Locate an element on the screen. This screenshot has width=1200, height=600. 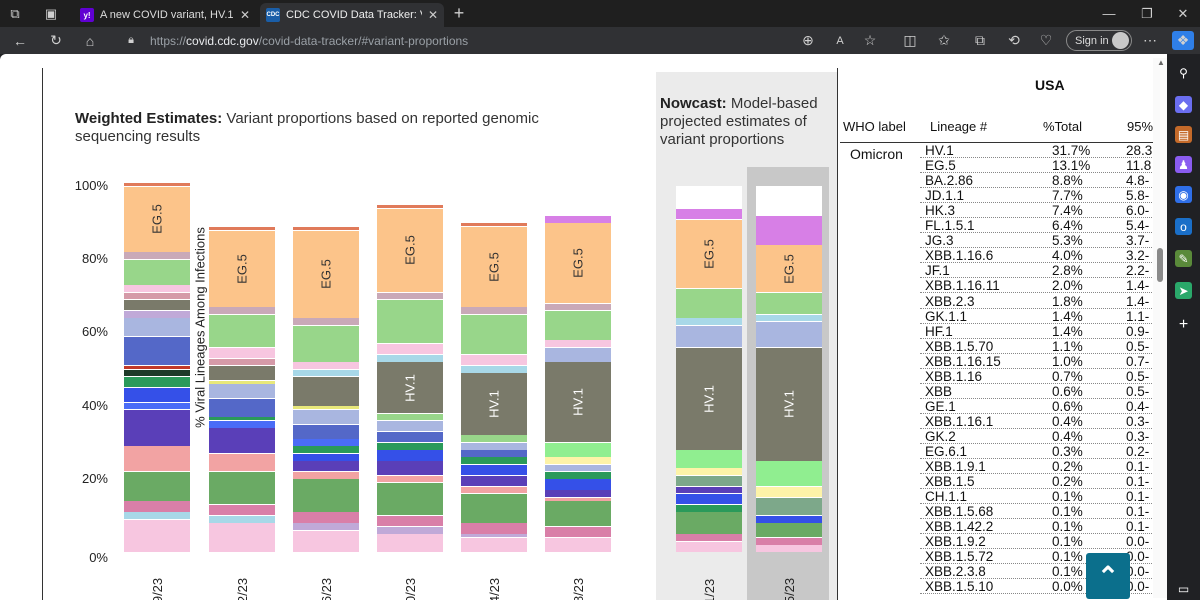
bar-column: EG.5 is located at coordinates (157, 367).